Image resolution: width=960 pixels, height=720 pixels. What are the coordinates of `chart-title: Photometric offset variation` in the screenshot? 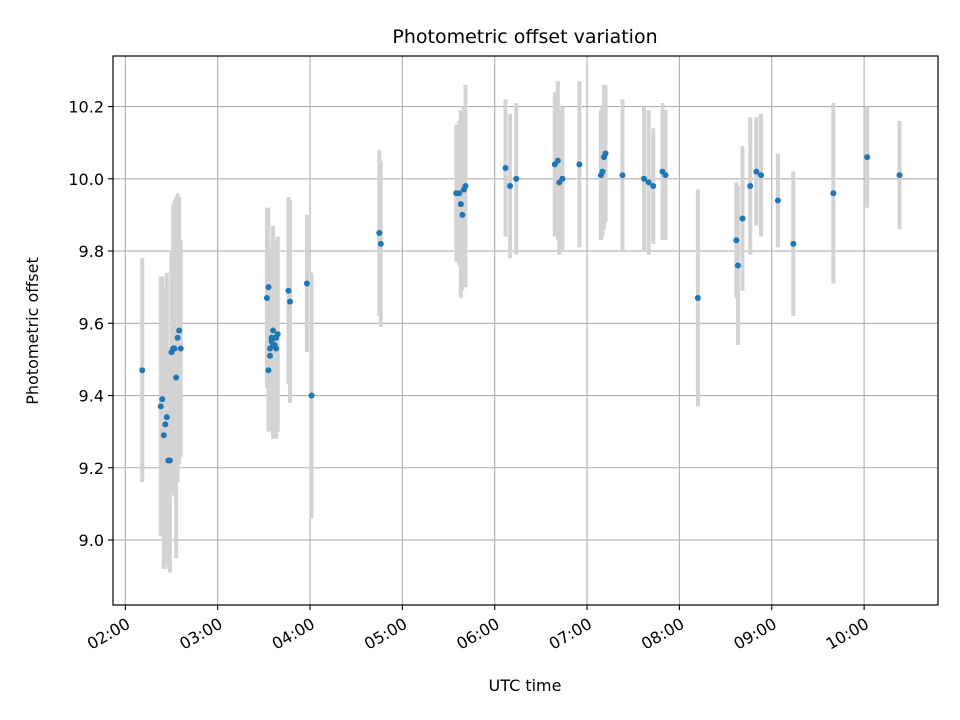 It's located at (524, 37).